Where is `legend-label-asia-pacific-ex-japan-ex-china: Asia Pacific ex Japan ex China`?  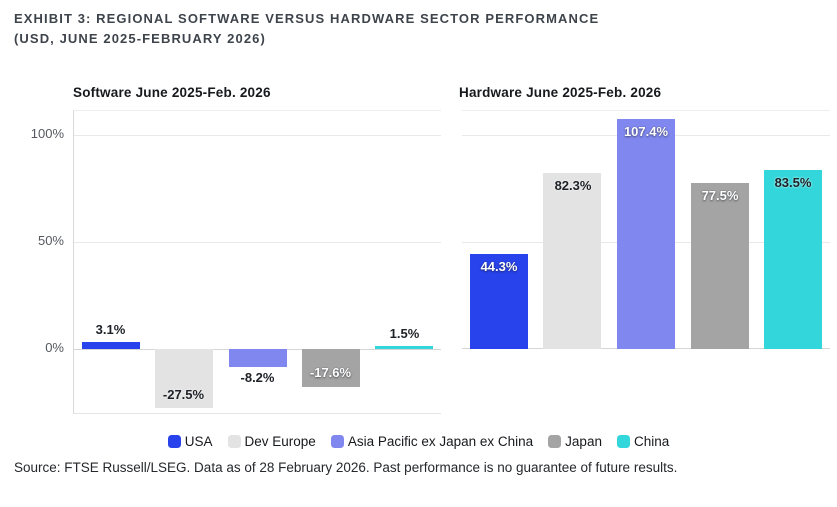 legend-label-asia-pacific-ex-japan-ex-china: Asia Pacific ex Japan ex China is located at coordinates (440, 441).